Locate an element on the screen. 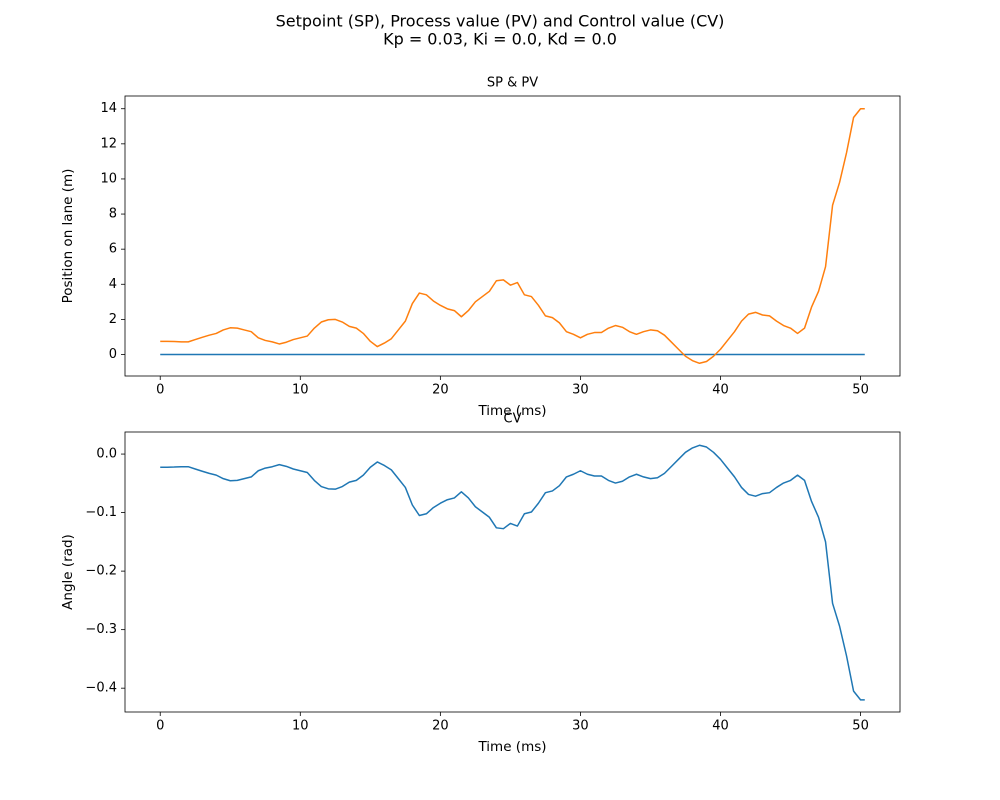 The image size is (1000, 800). y-axis-label: Angle (rad) is located at coordinates (68, 572).